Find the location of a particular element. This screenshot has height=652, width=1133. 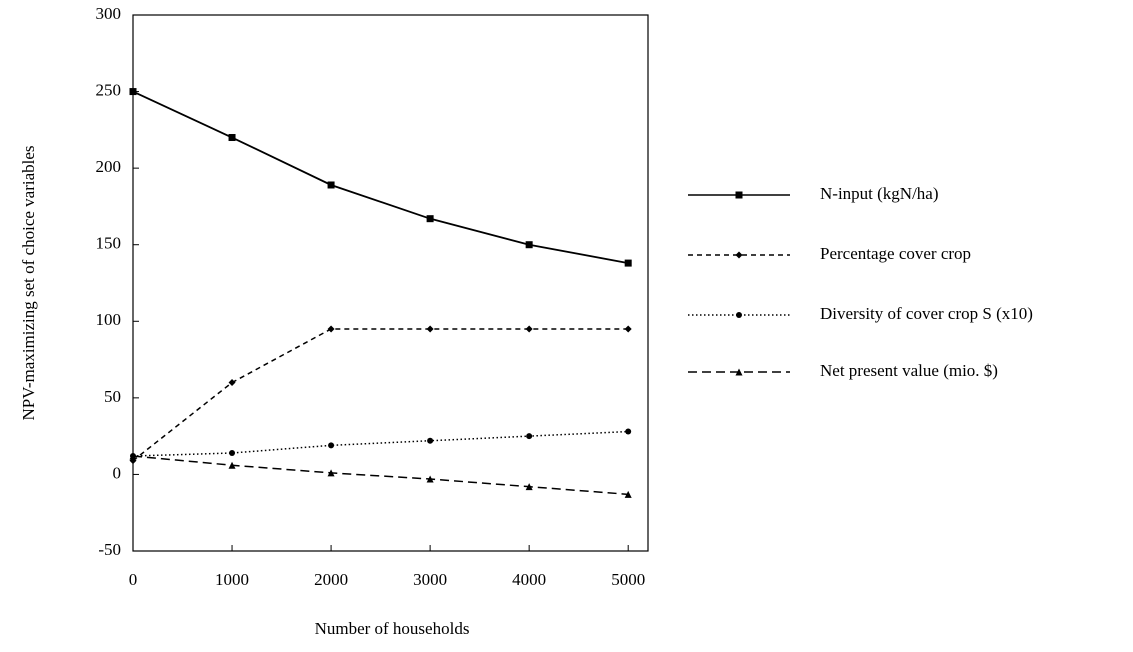

legend-label: Net present value (mio. $) is located at coordinates (909, 370).